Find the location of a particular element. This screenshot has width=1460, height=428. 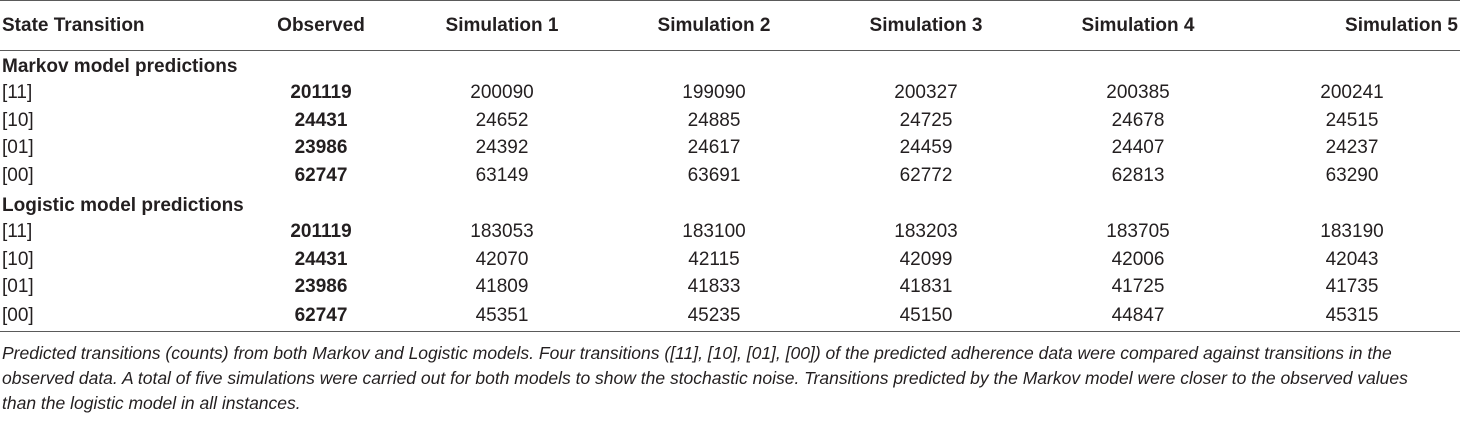

simulation-3-value-cell: 200327 is located at coordinates (926, 93).